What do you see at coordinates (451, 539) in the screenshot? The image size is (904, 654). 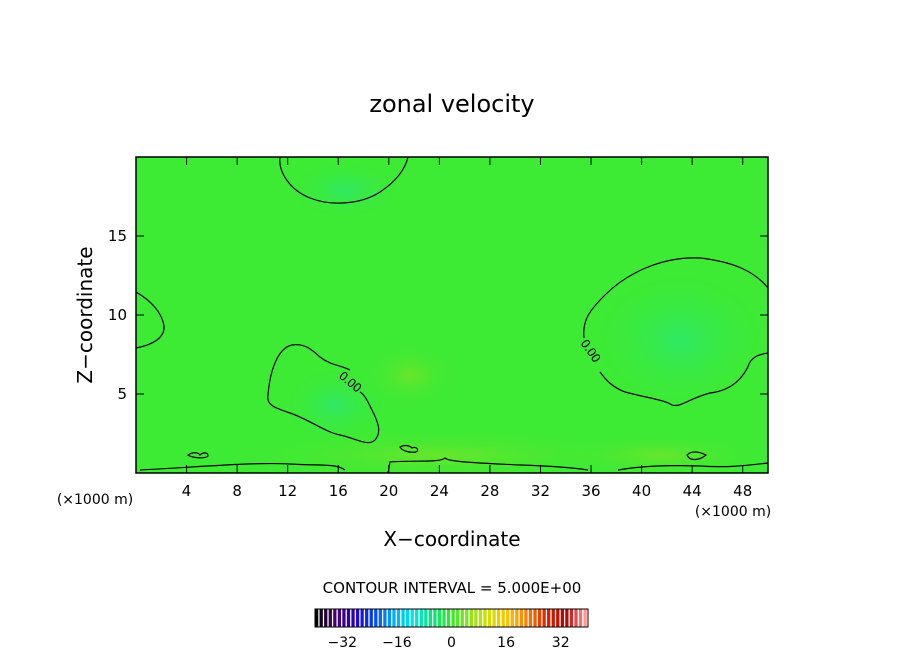 I see `x-axis-label: X−coordinate` at bounding box center [451, 539].